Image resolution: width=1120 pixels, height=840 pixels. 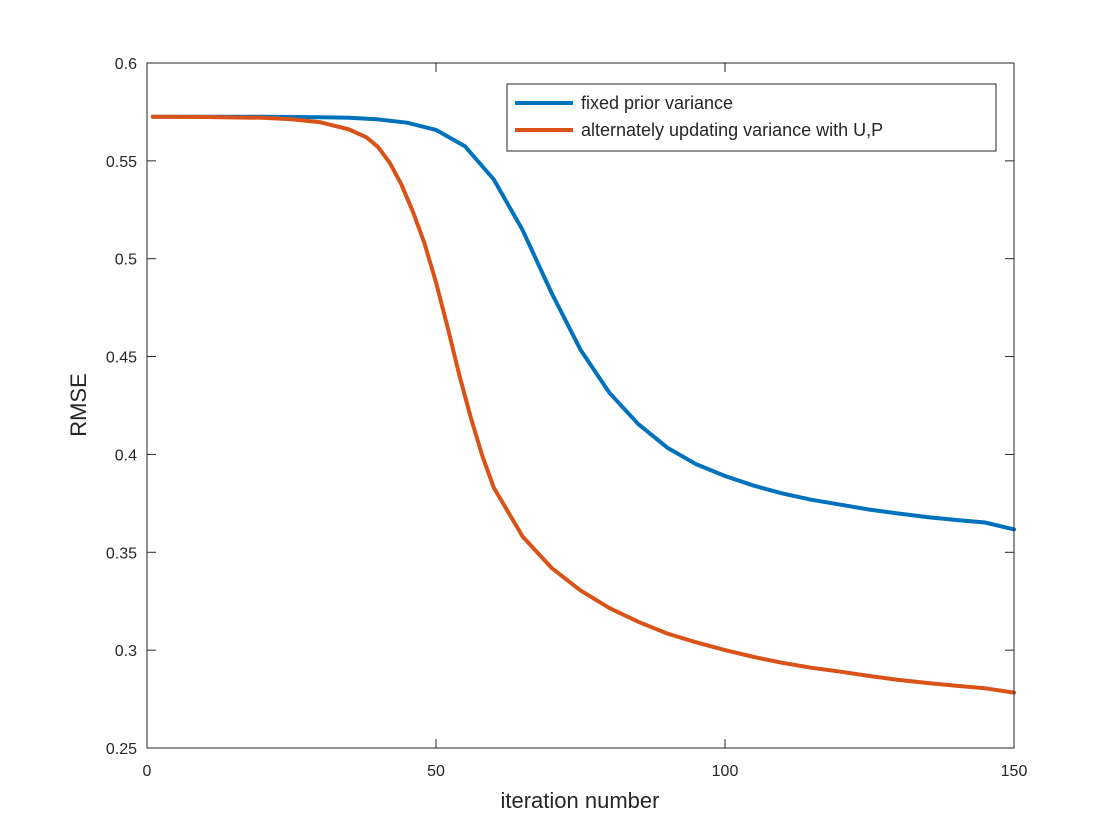 I want to click on legend-box, so click(x=751, y=117).